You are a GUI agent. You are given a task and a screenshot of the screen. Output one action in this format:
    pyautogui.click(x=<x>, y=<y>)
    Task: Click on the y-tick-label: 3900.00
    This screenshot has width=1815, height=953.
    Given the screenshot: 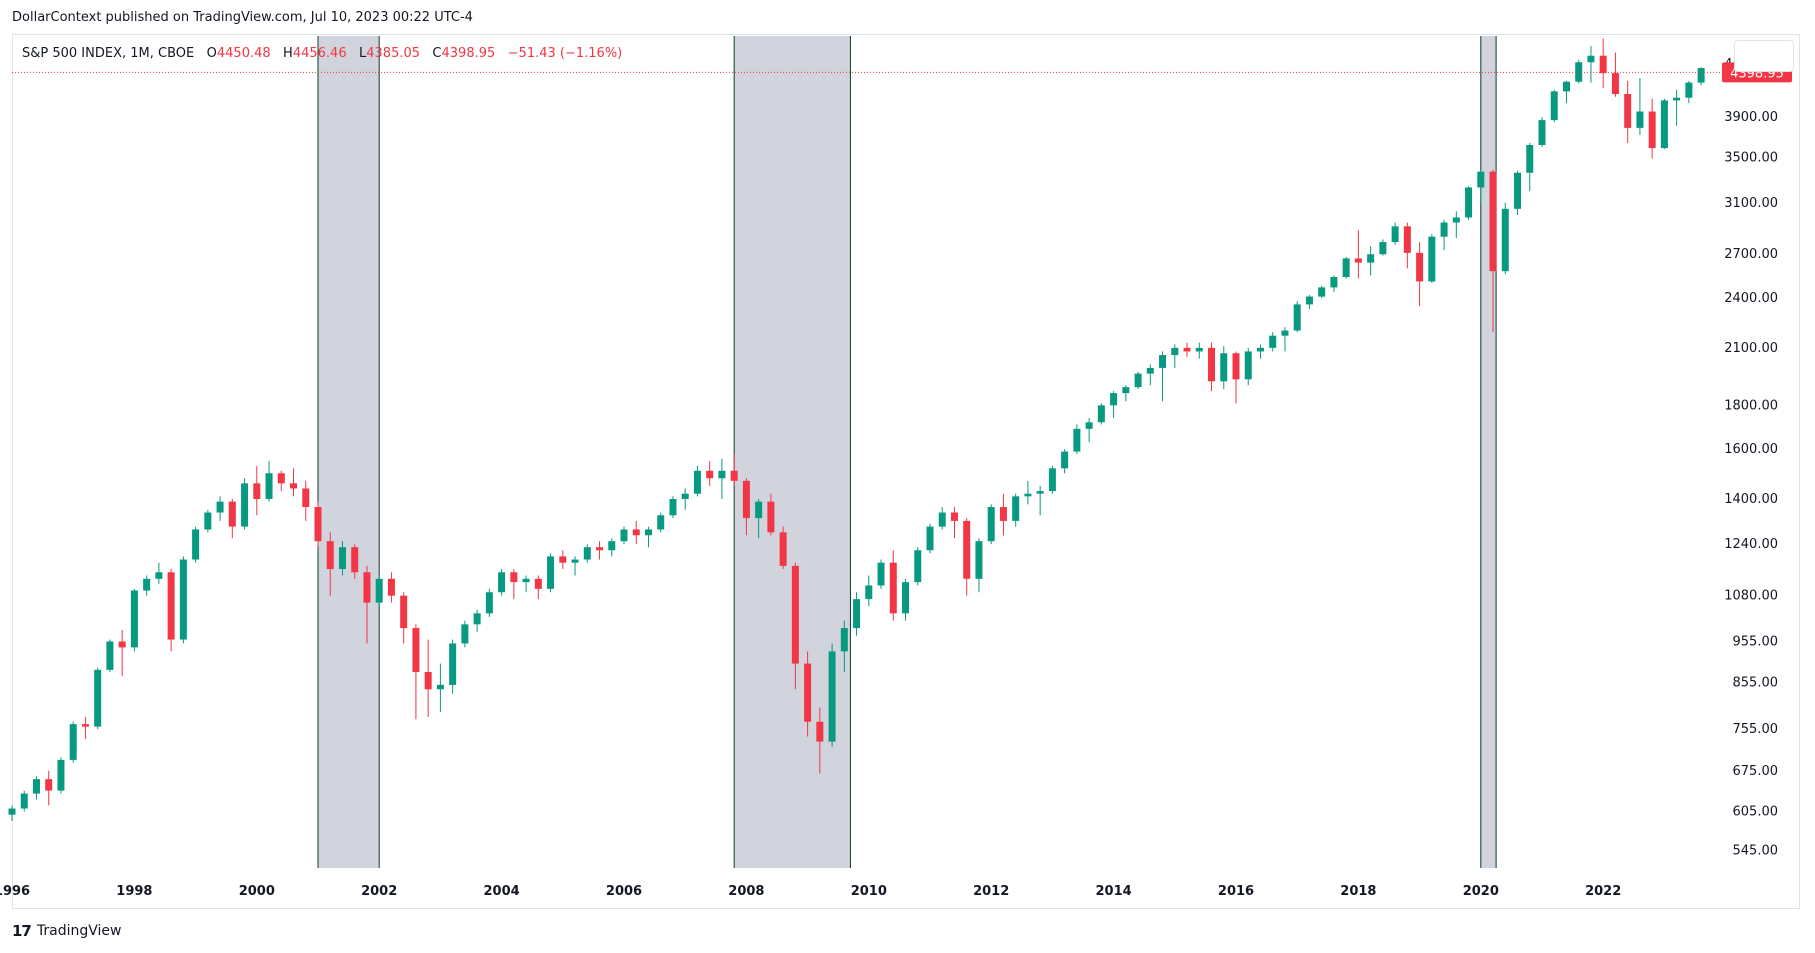 What is the action you would take?
    pyautogui.click(x=1751, y=117)
    